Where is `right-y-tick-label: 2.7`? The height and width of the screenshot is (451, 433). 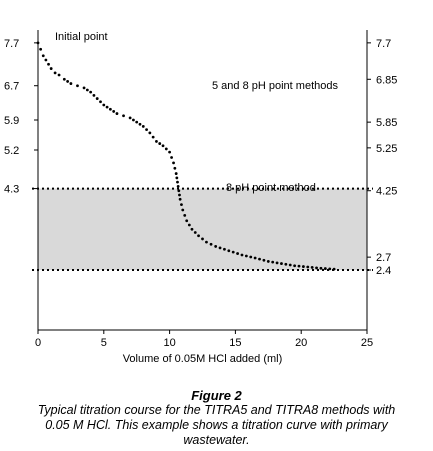
right-y-tick-label: 2.7 is located at coordinates (383, 258).